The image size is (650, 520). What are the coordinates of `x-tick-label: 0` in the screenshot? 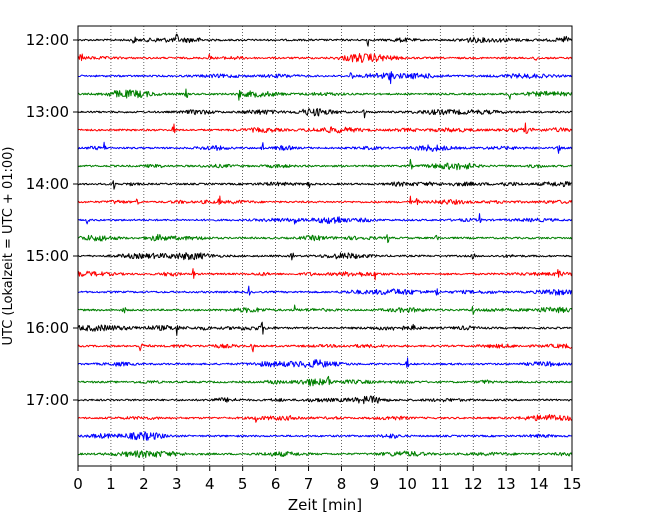 It's located at (78, 484).